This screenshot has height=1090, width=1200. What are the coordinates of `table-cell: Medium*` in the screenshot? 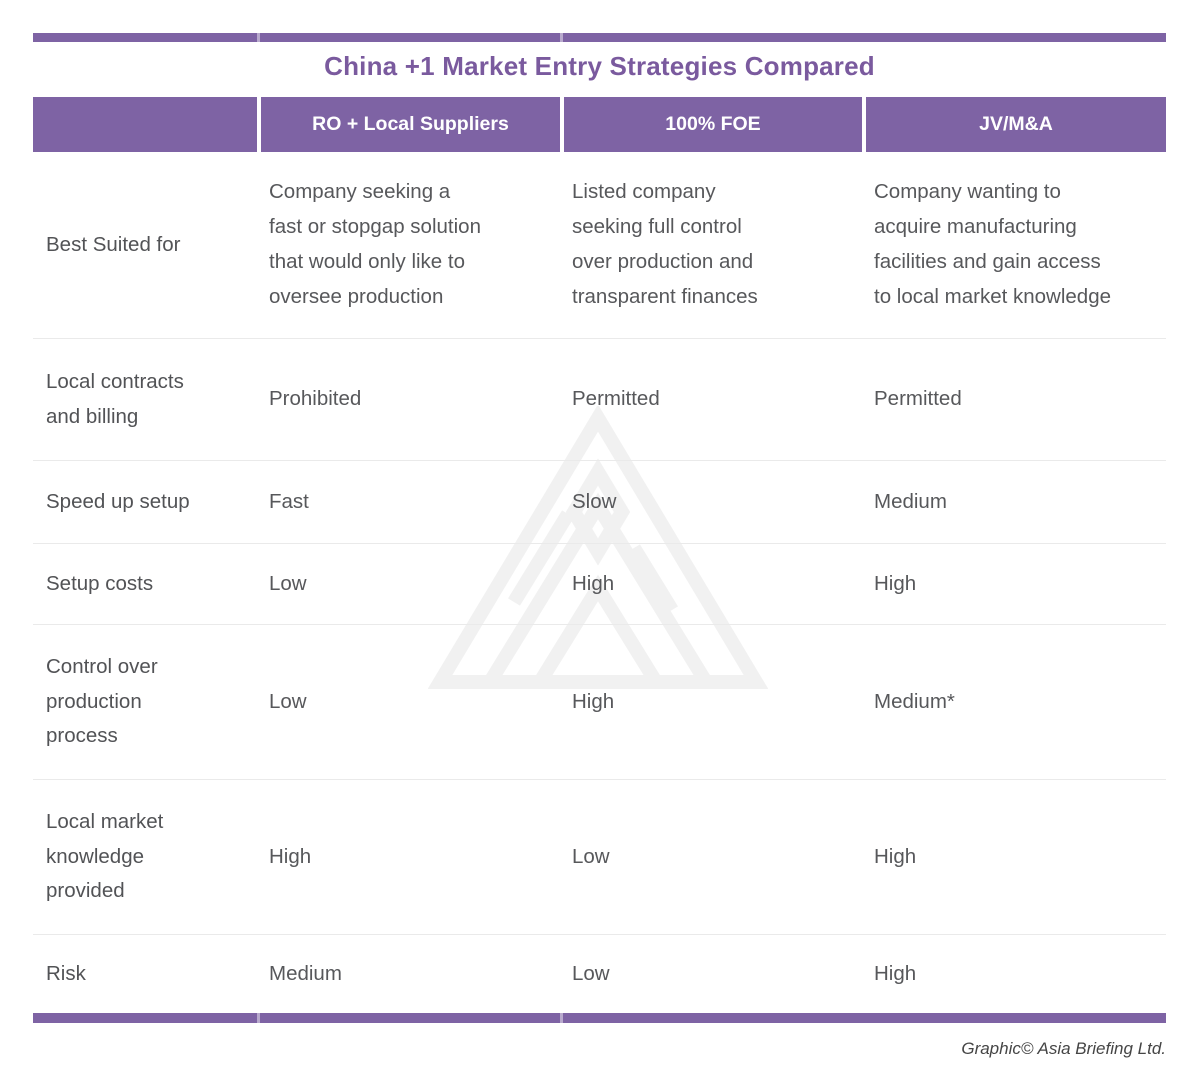 It's located at (914, 701).